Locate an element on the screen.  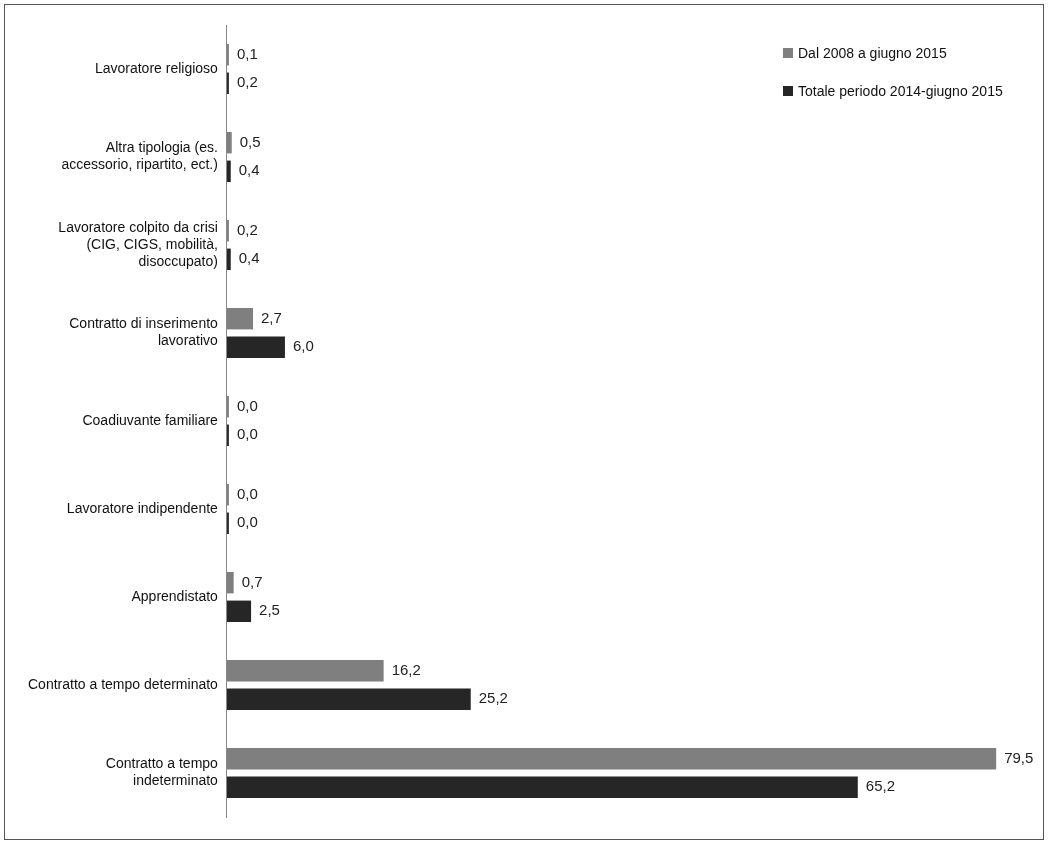
y-tick-label: Lavoratore religioso is located at coordinates (156, 67).